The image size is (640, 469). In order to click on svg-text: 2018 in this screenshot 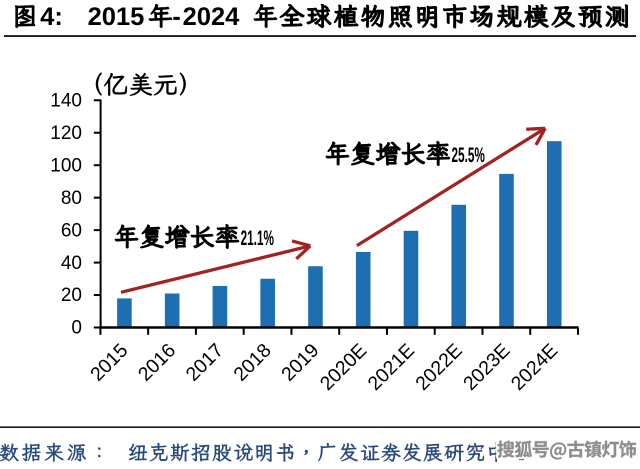, I will do `click(252, 362)`.